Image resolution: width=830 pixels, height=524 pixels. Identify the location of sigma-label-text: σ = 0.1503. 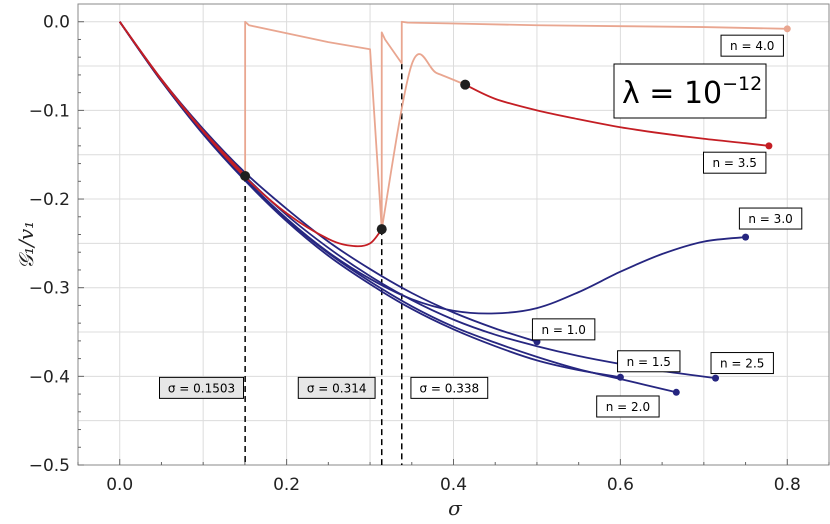
(201, 388).